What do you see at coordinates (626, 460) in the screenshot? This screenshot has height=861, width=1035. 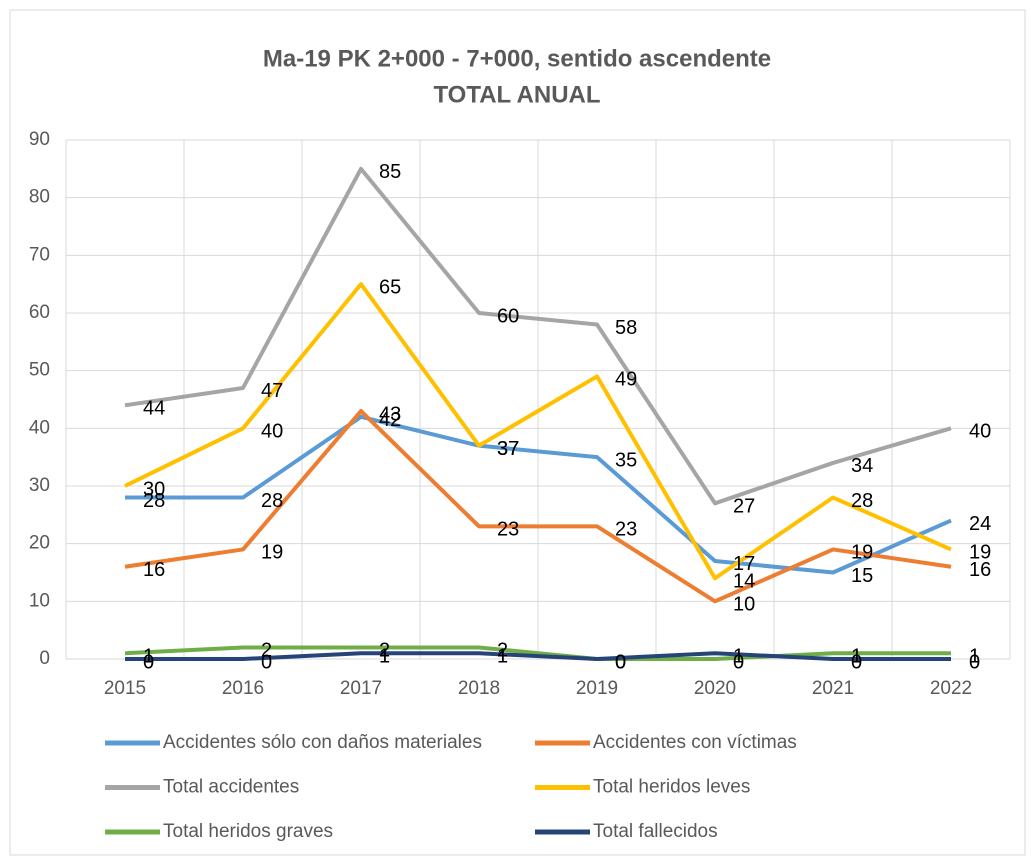 I see `data-label: 35` at bounding box center [626, 460].